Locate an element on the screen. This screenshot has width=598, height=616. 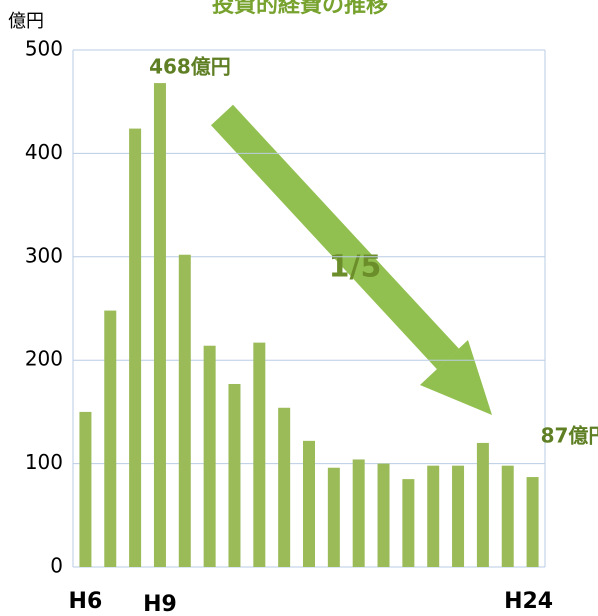
y-tick-label: 400 is located at coordinates (44, 152).